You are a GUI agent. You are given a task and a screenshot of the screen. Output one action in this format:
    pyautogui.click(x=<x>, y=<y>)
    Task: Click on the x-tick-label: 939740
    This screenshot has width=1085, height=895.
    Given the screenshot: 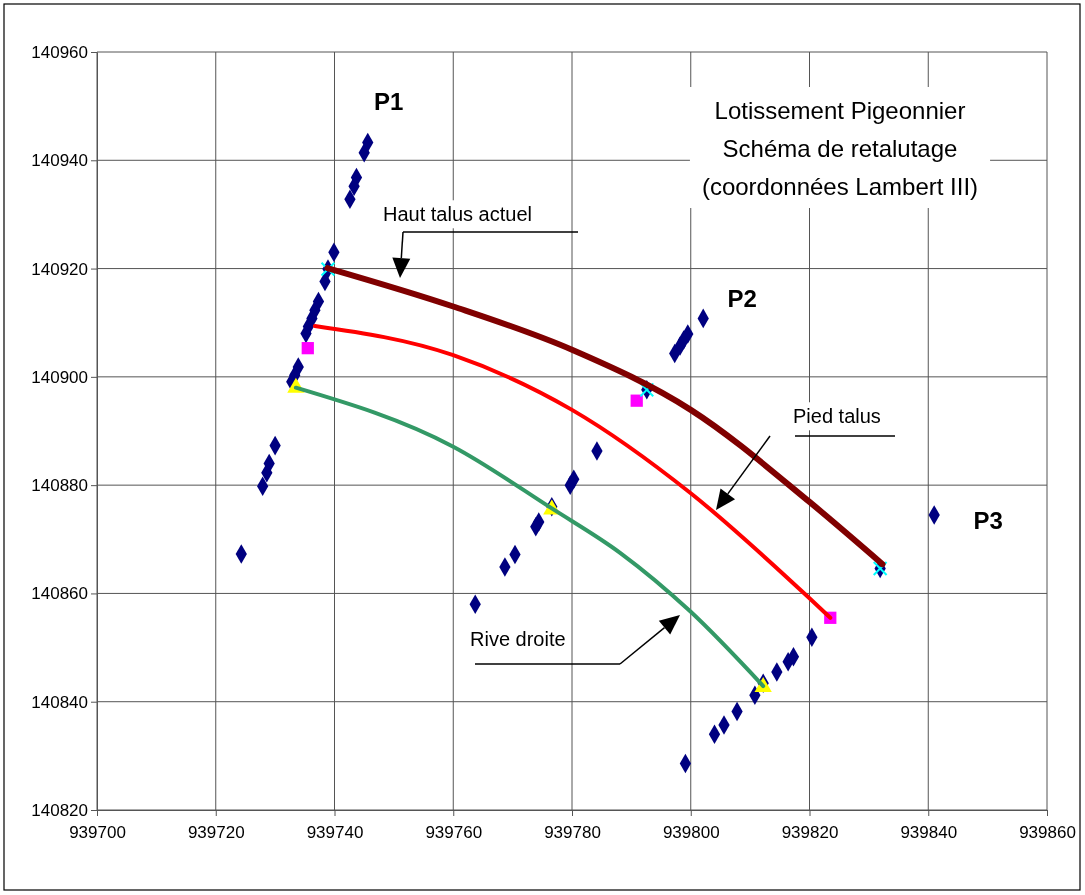 What is the action you would take?
    pyautogui.click(x=335, y=832)
    